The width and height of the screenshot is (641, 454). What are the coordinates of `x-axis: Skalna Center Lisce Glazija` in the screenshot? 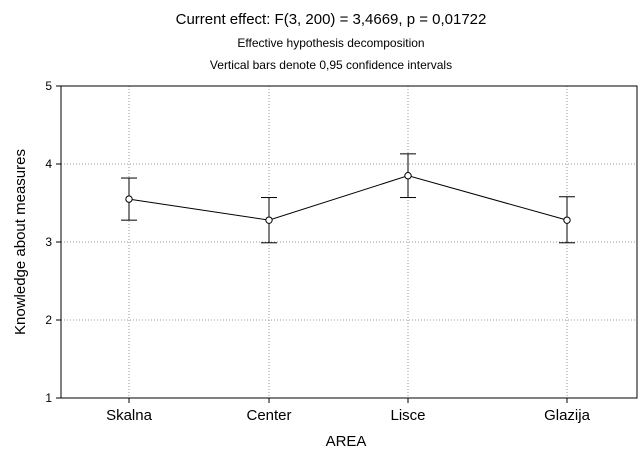 It's located at (348, 411).